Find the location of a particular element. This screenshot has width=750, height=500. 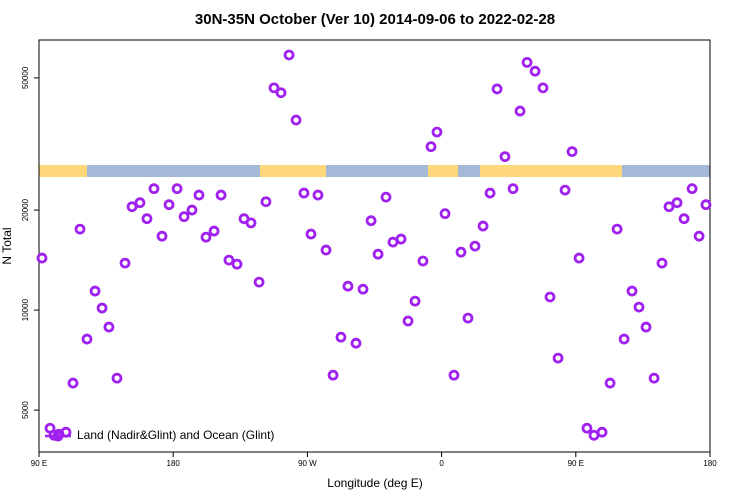

y-tick-label: 10000 is located at coordinates (25, 309).